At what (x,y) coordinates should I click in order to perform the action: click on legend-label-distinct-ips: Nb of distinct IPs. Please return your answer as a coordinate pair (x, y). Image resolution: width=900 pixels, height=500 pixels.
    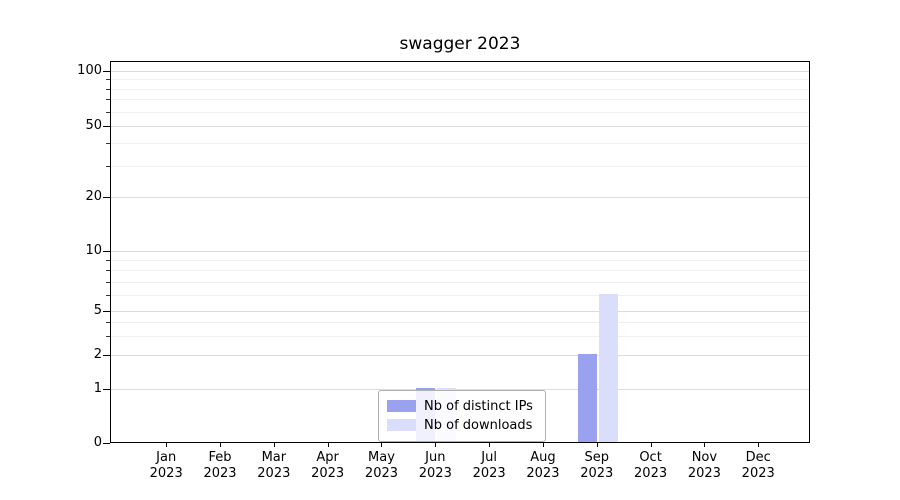
    Looking at the image, I should click on (478, 406).